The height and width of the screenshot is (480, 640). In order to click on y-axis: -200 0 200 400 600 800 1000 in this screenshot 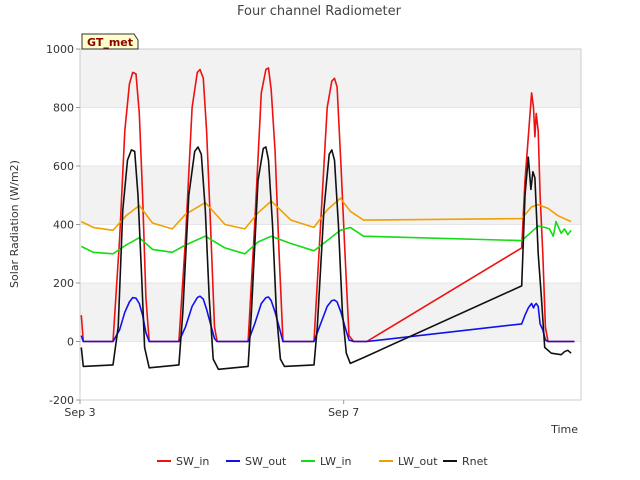, I will do `click(63, 225)`.